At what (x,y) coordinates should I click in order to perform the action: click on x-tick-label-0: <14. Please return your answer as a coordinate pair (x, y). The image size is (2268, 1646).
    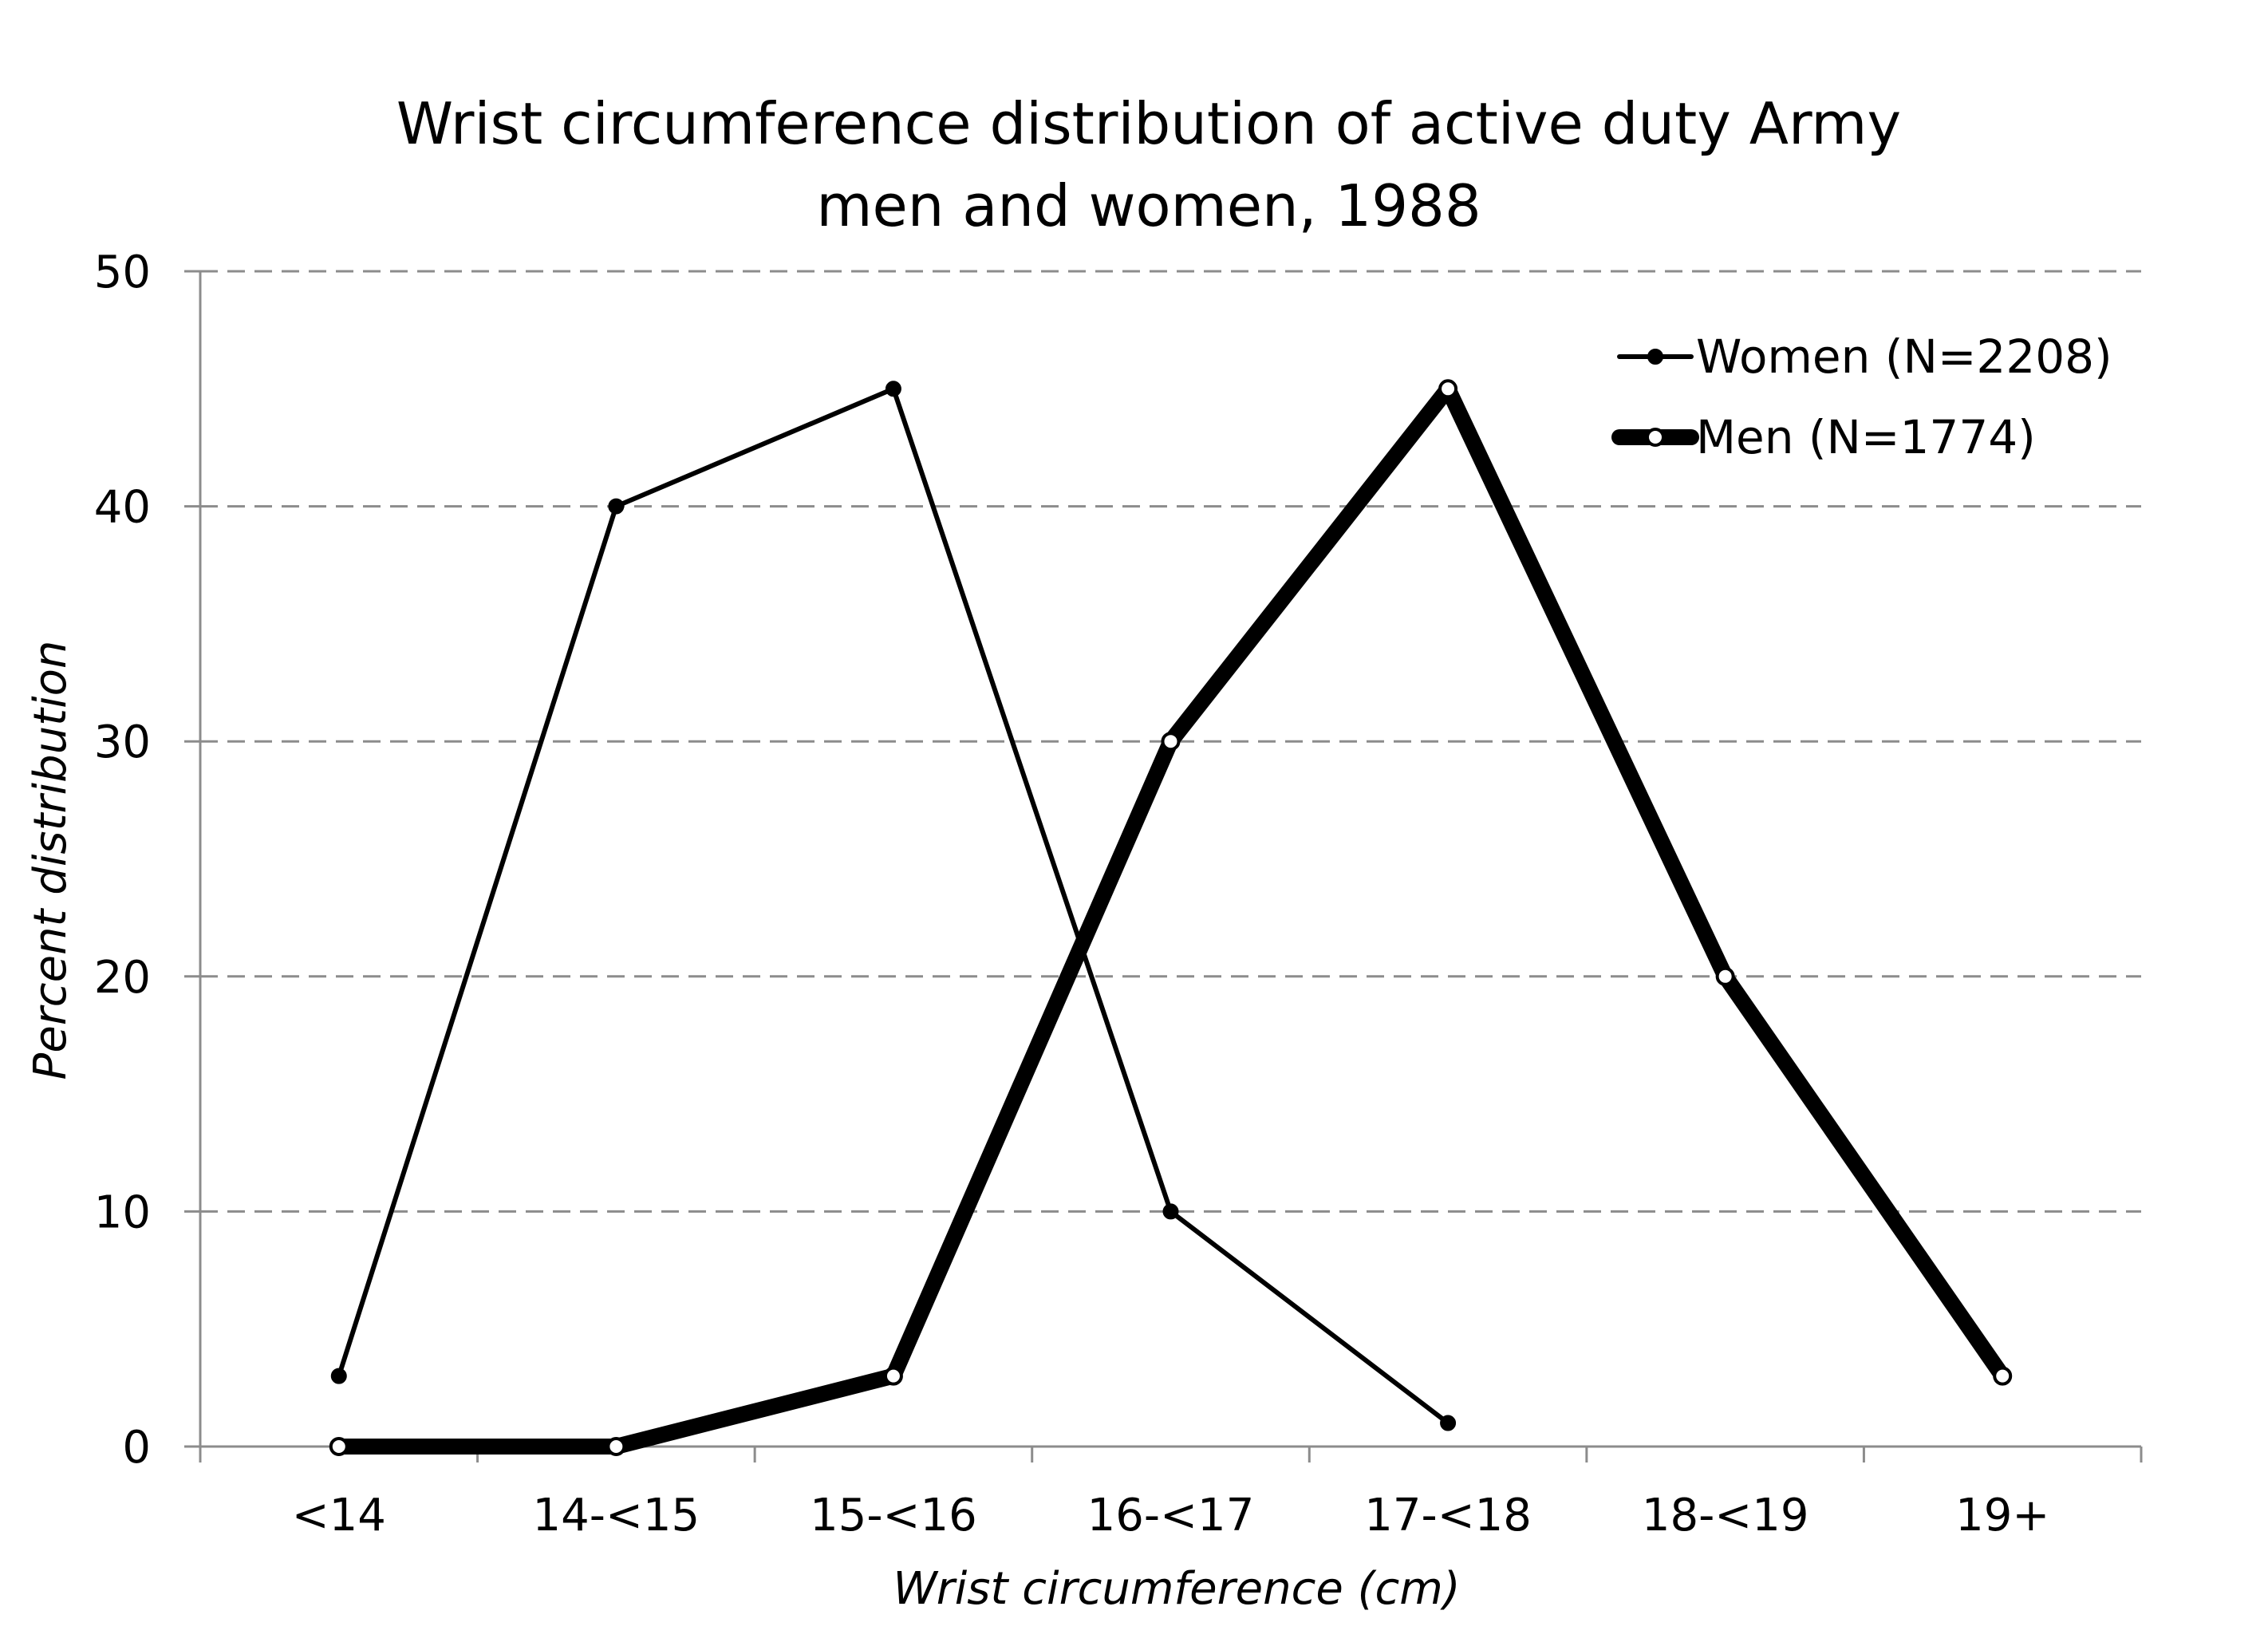
    Looking at the image, I should click on (339, 1515).